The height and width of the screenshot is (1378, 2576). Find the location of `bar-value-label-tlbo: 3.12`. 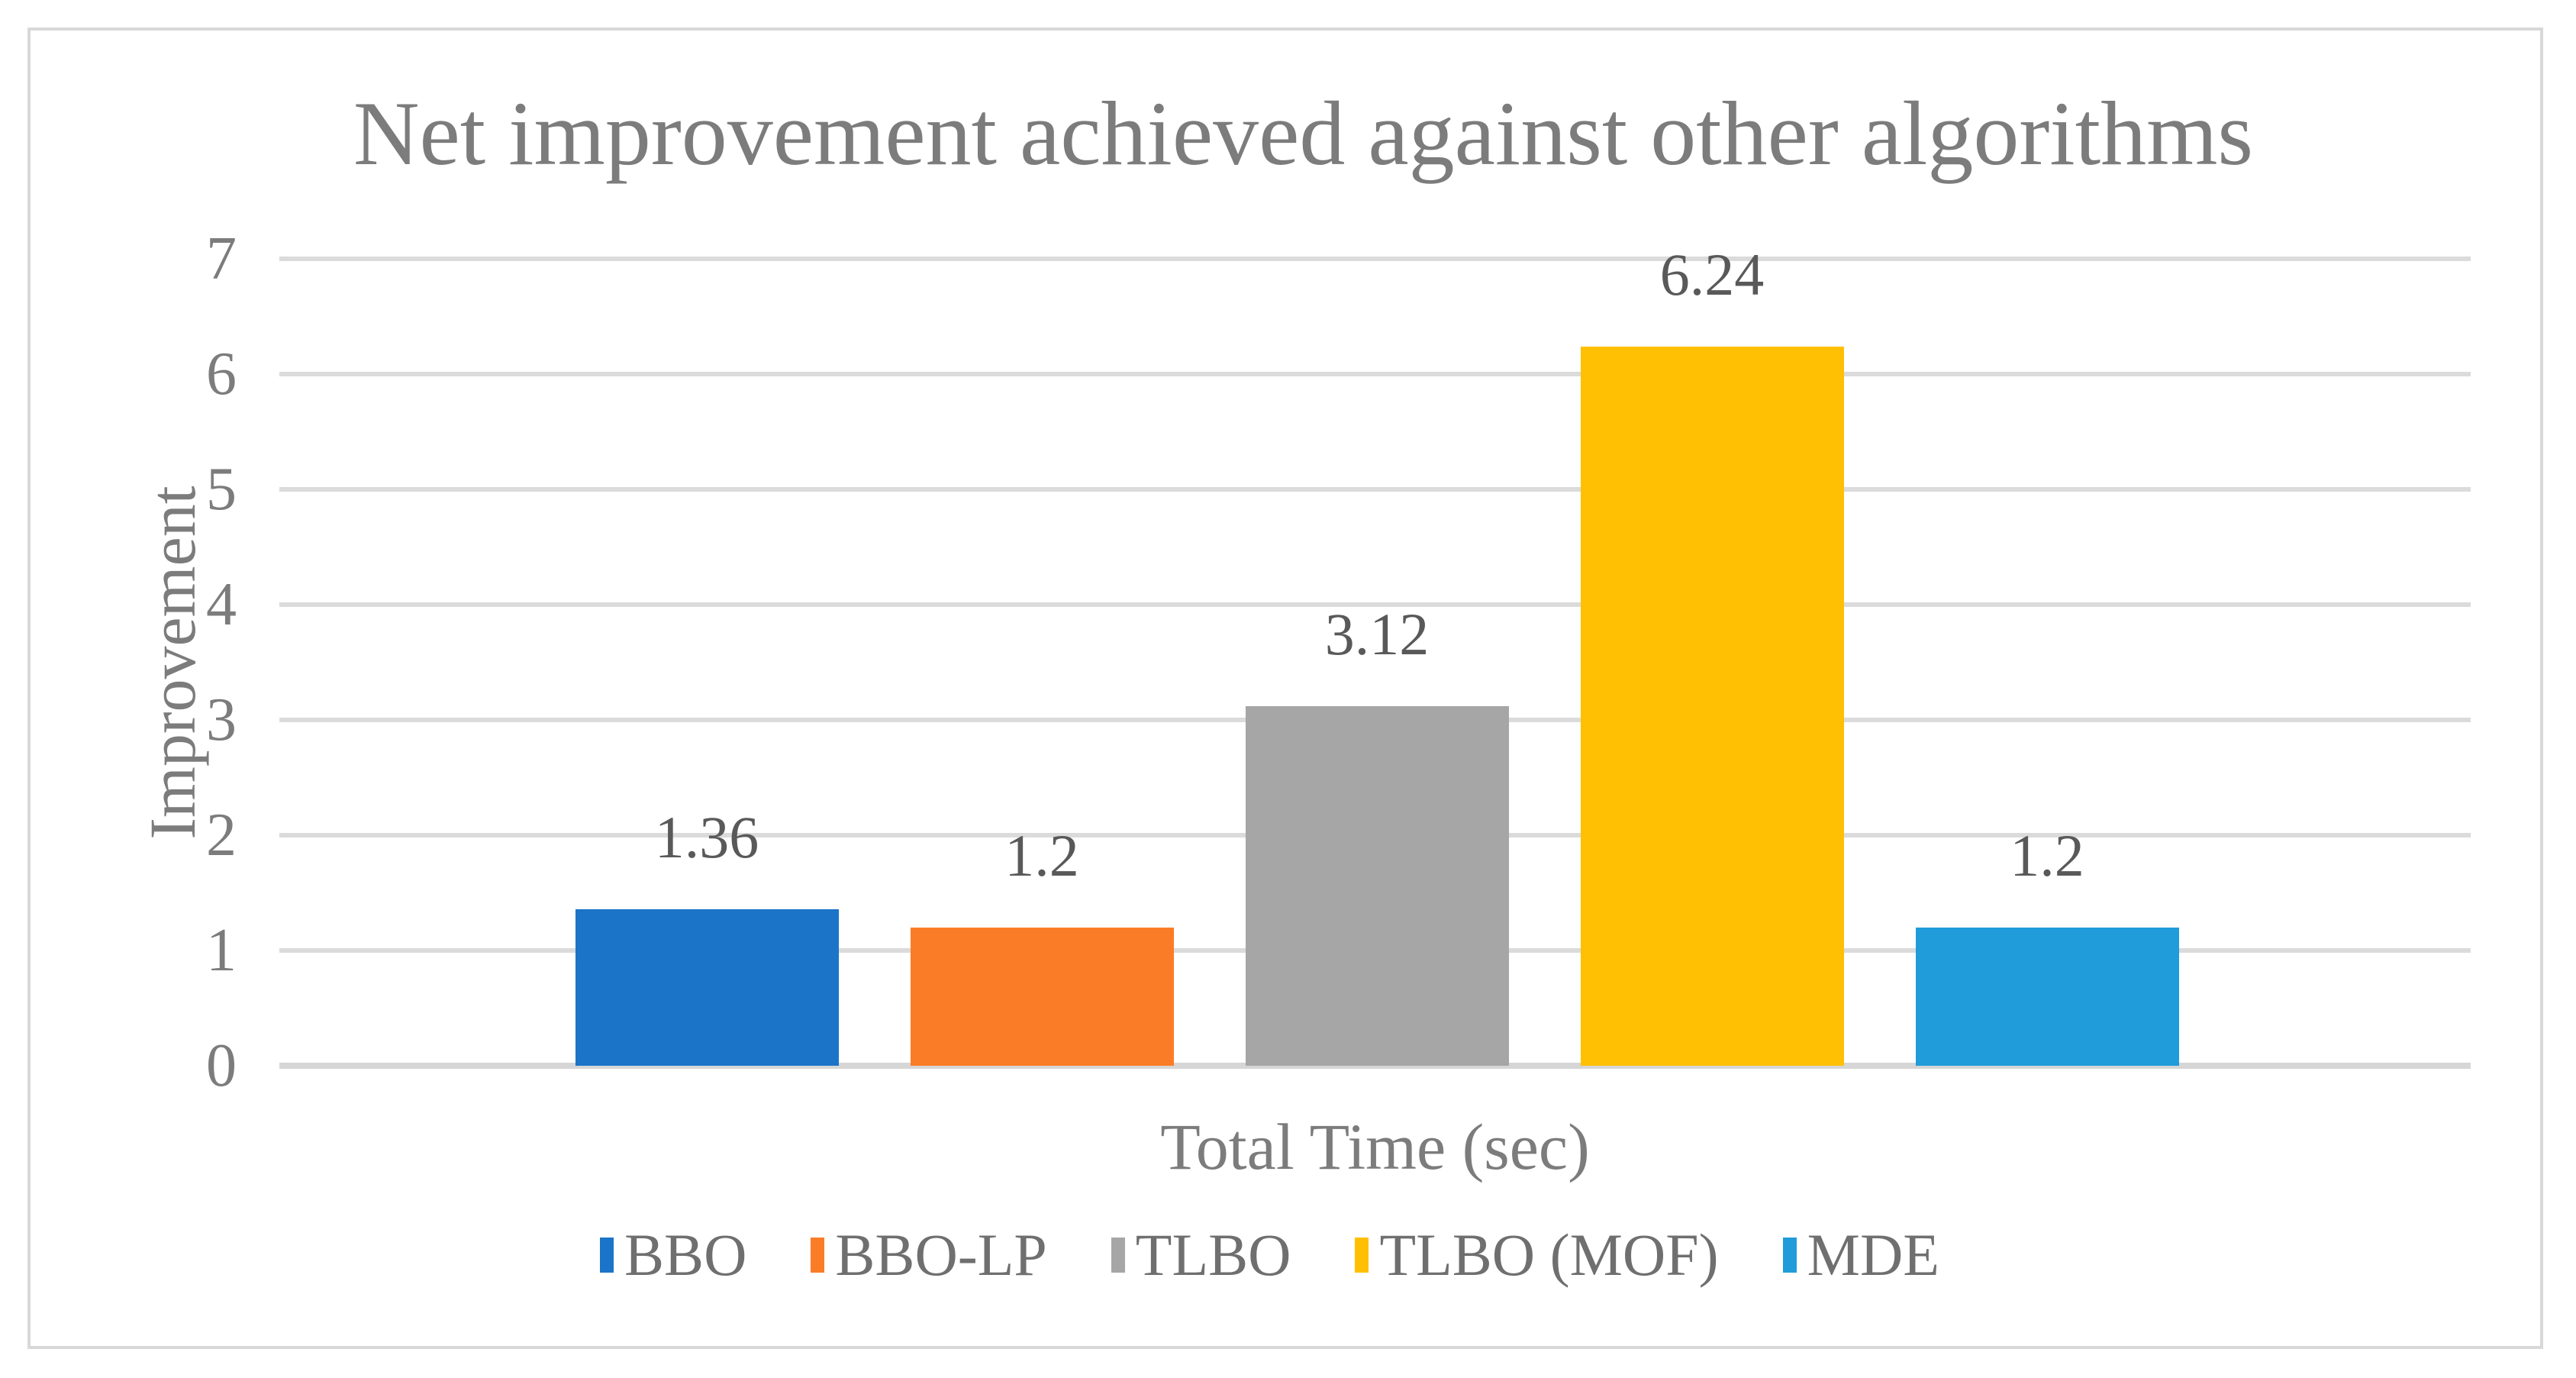

bar-value-label-tlbo: 3.12 is located at coordinates (1377, 634).